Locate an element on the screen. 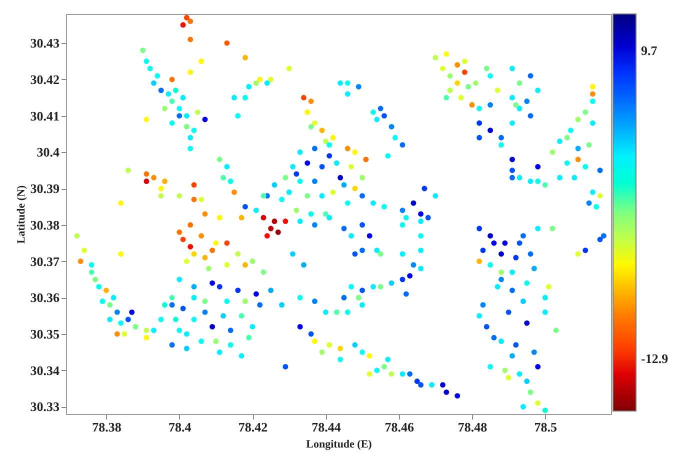 The height and width of the screenshot is (457, 680). y-tick-label: 30.33 is located at coordinates (45, 406).